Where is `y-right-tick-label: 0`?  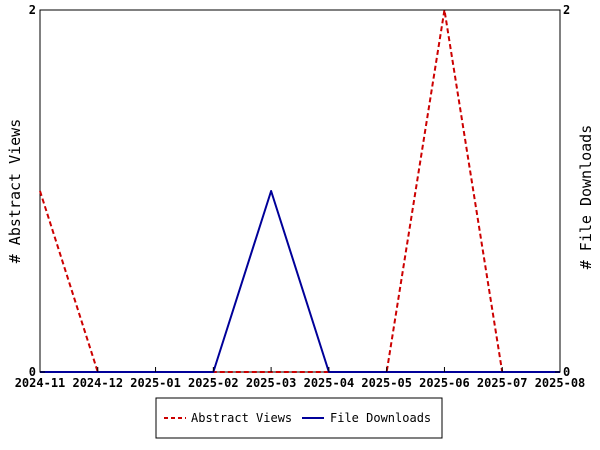
y-right-tick-label: 0 is located at coordinates (566, 372).